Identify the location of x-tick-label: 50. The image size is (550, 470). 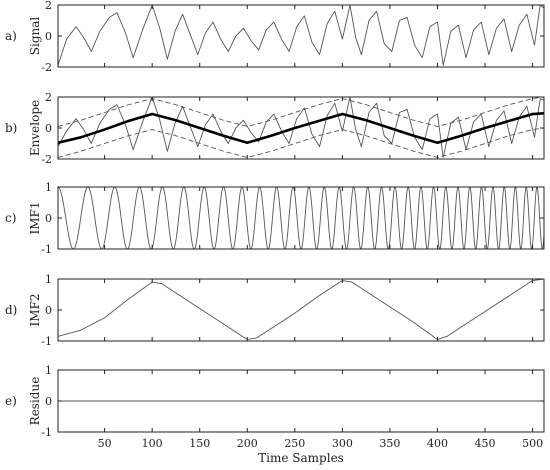
(105, 443).